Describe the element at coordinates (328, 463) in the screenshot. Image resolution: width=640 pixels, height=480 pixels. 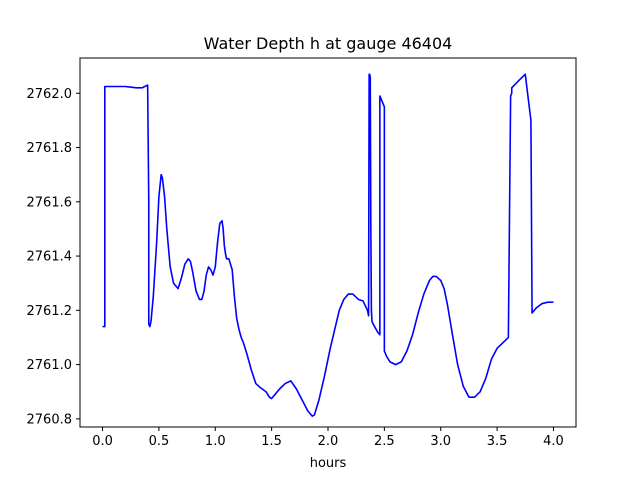
I see `x-axis-label: hours` at that location.